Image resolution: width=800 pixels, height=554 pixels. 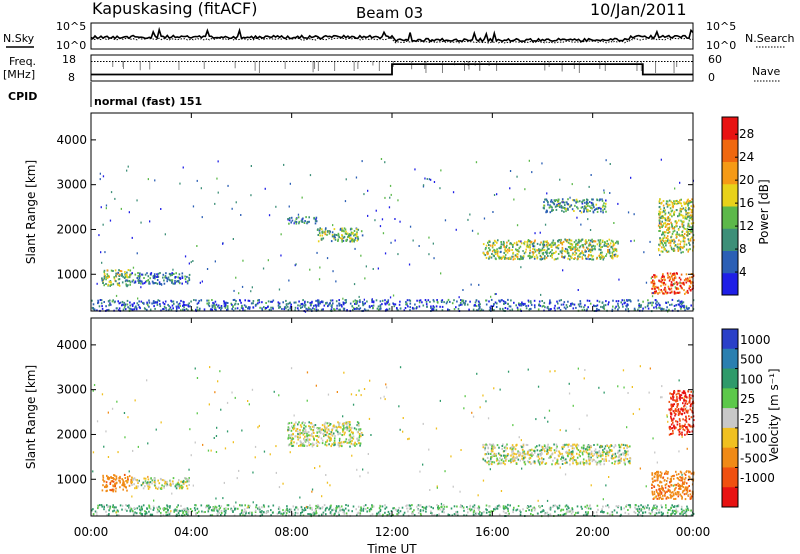 I want to click on freq-tick-right-bottom: 0, so click(x=711, y=77).